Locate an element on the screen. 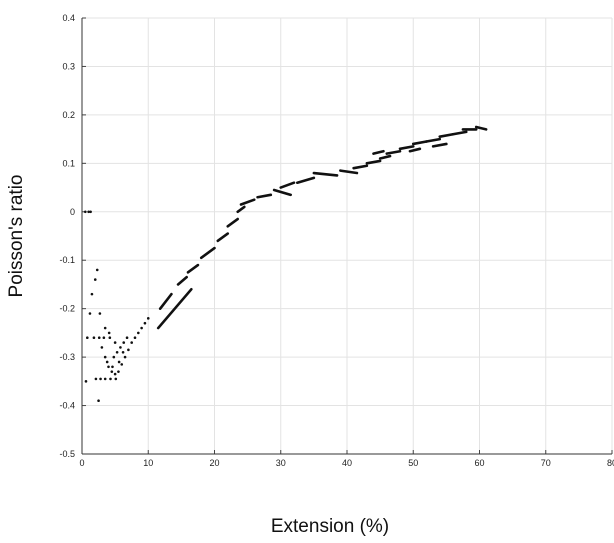 The image size is (614, 543). y-tick-label: 0.4 is located at coordinates (68, 18).